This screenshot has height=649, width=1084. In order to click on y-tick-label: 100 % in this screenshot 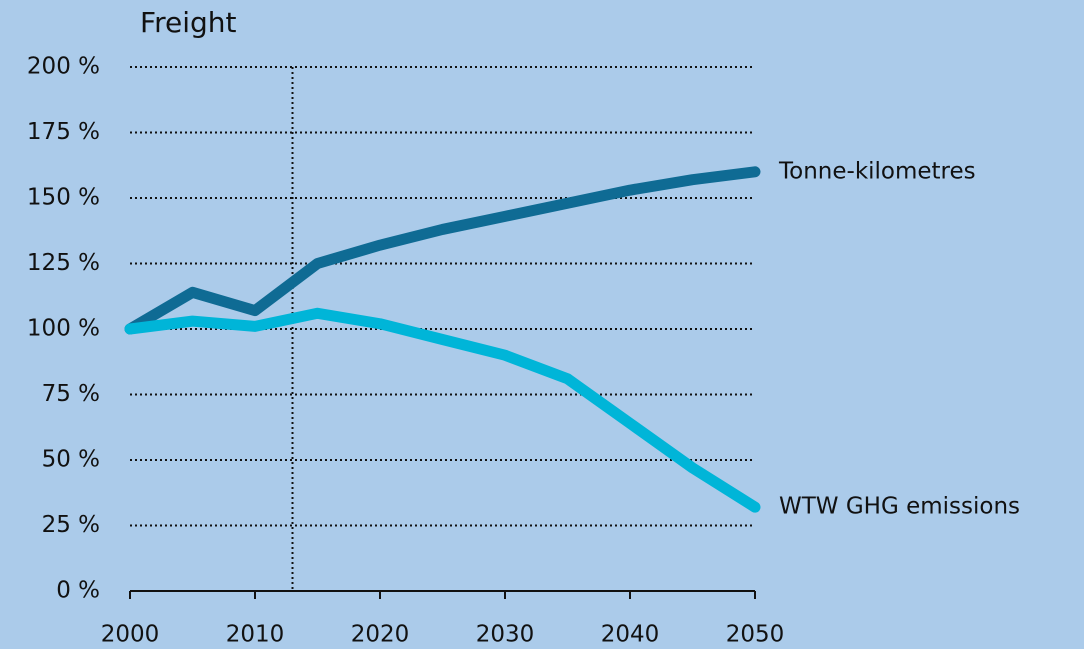, I will do `click(63, 329)`.